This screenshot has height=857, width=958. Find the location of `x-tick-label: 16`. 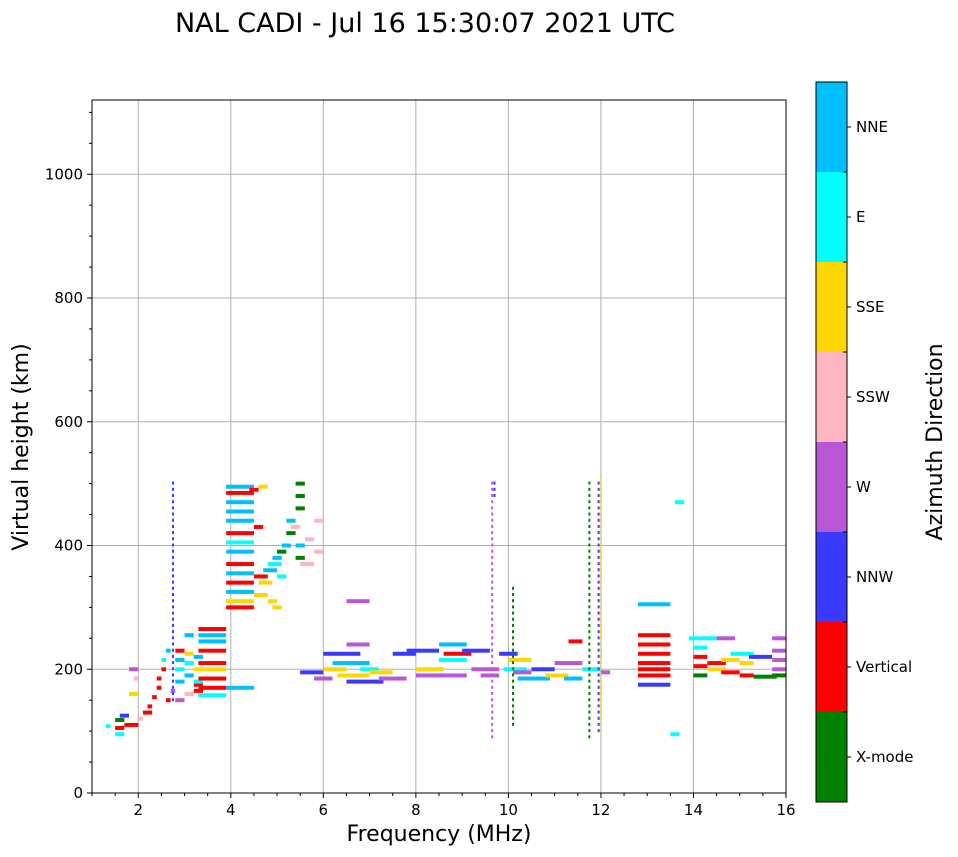

x-tick-label: 16 is located at coordinates (785, 810).